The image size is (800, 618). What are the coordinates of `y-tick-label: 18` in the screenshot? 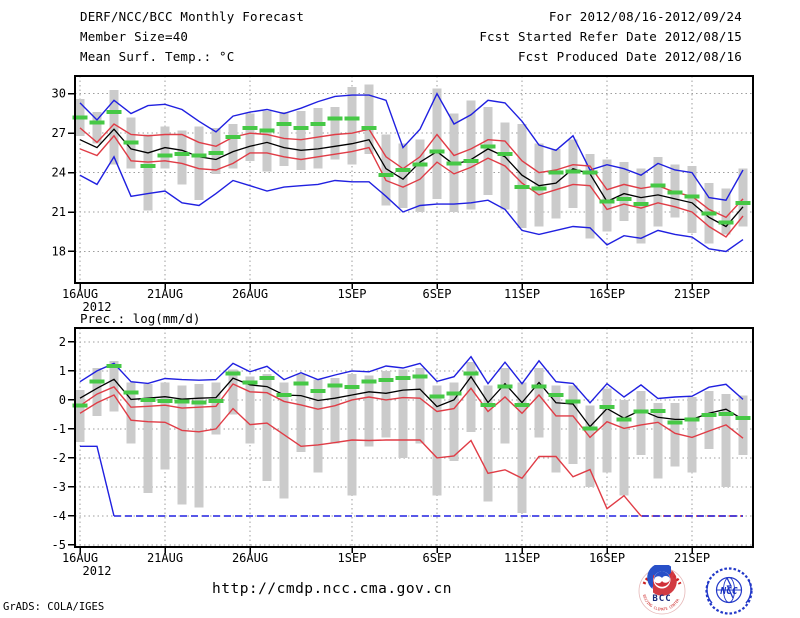 It's located at (59, 251).